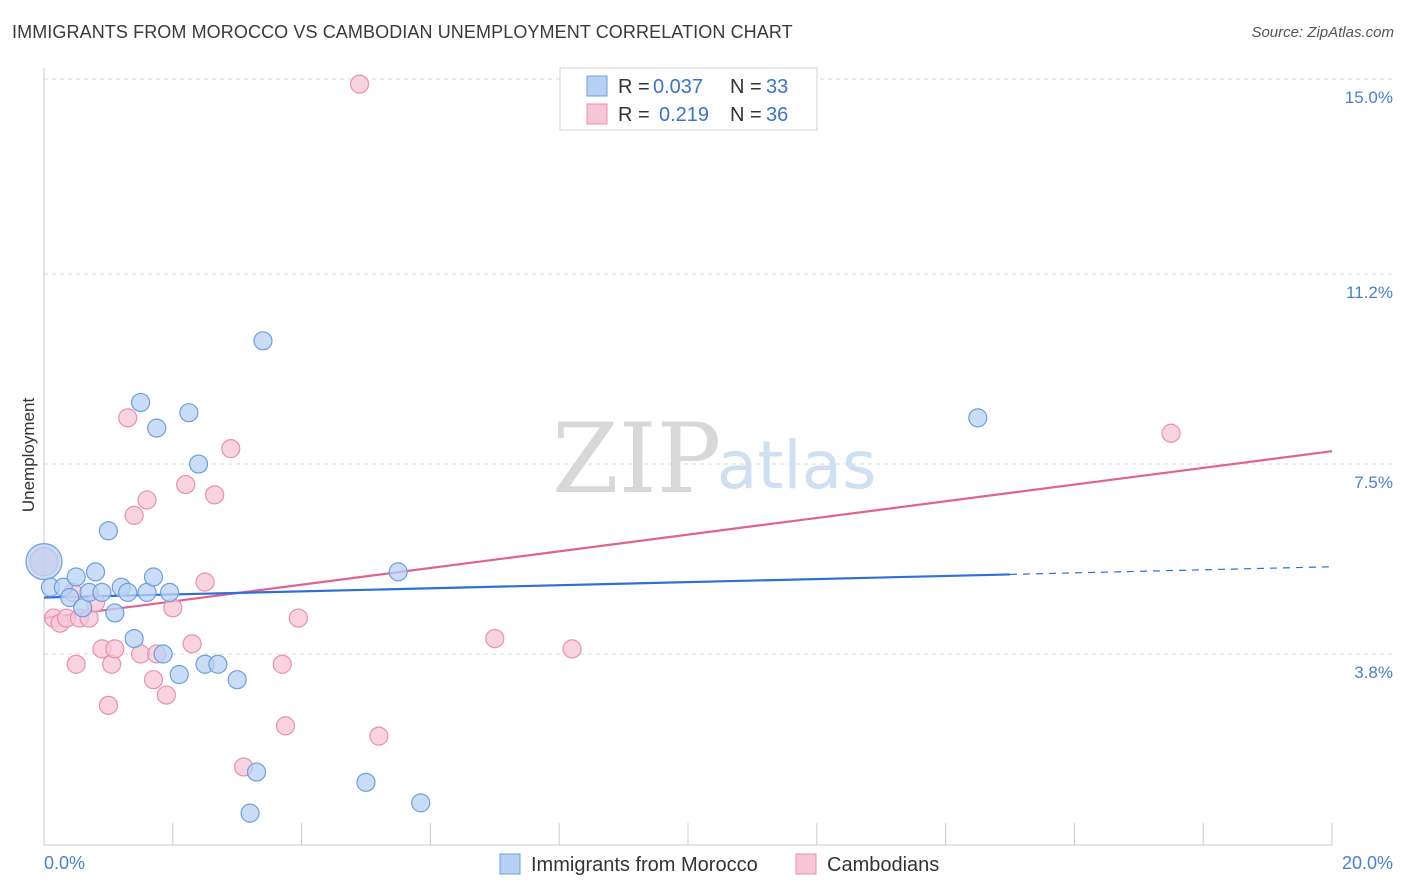 This screenshot has height=892, width=1406. Describe the element at coordinates (883, 865) in the screenshot. I see `bottom-legend-label-cambodians: Cambodians` at that location.